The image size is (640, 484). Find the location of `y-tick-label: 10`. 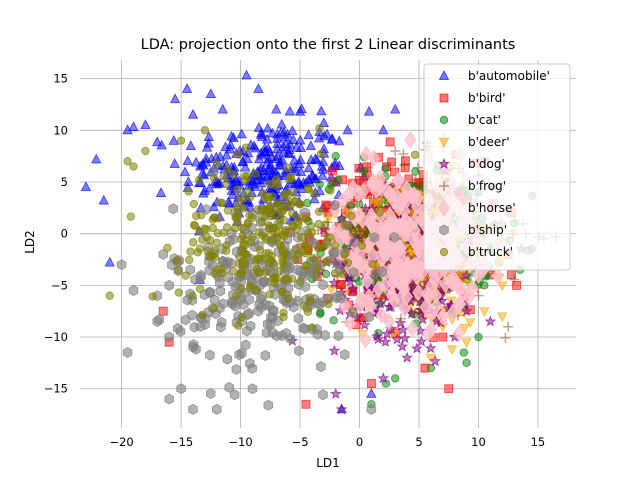

y-tick-label: 10 is located at coordinates (60, 130).